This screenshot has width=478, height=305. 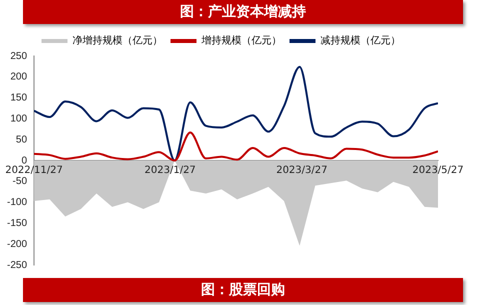 I want to click on y-tick-label: -100, so click(x=17, y=202).